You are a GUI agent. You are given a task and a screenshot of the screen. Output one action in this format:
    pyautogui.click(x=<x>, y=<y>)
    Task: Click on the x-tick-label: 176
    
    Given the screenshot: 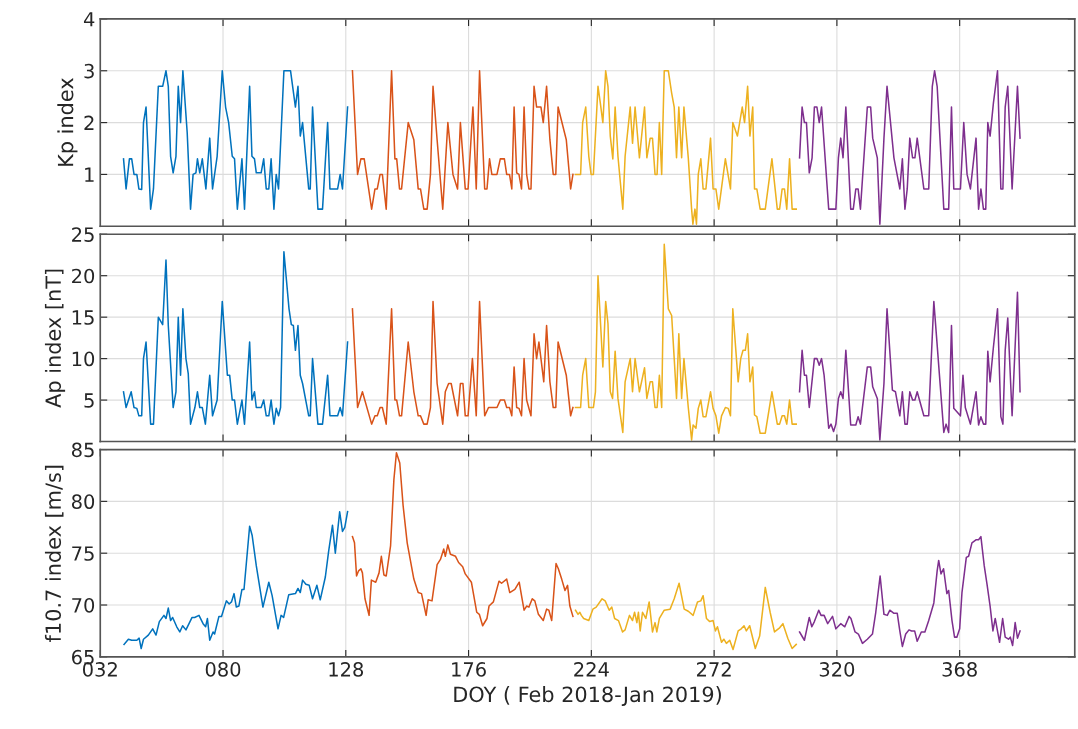 What is the action you would take?
    pyautogui.click(x=469, y=669)
    